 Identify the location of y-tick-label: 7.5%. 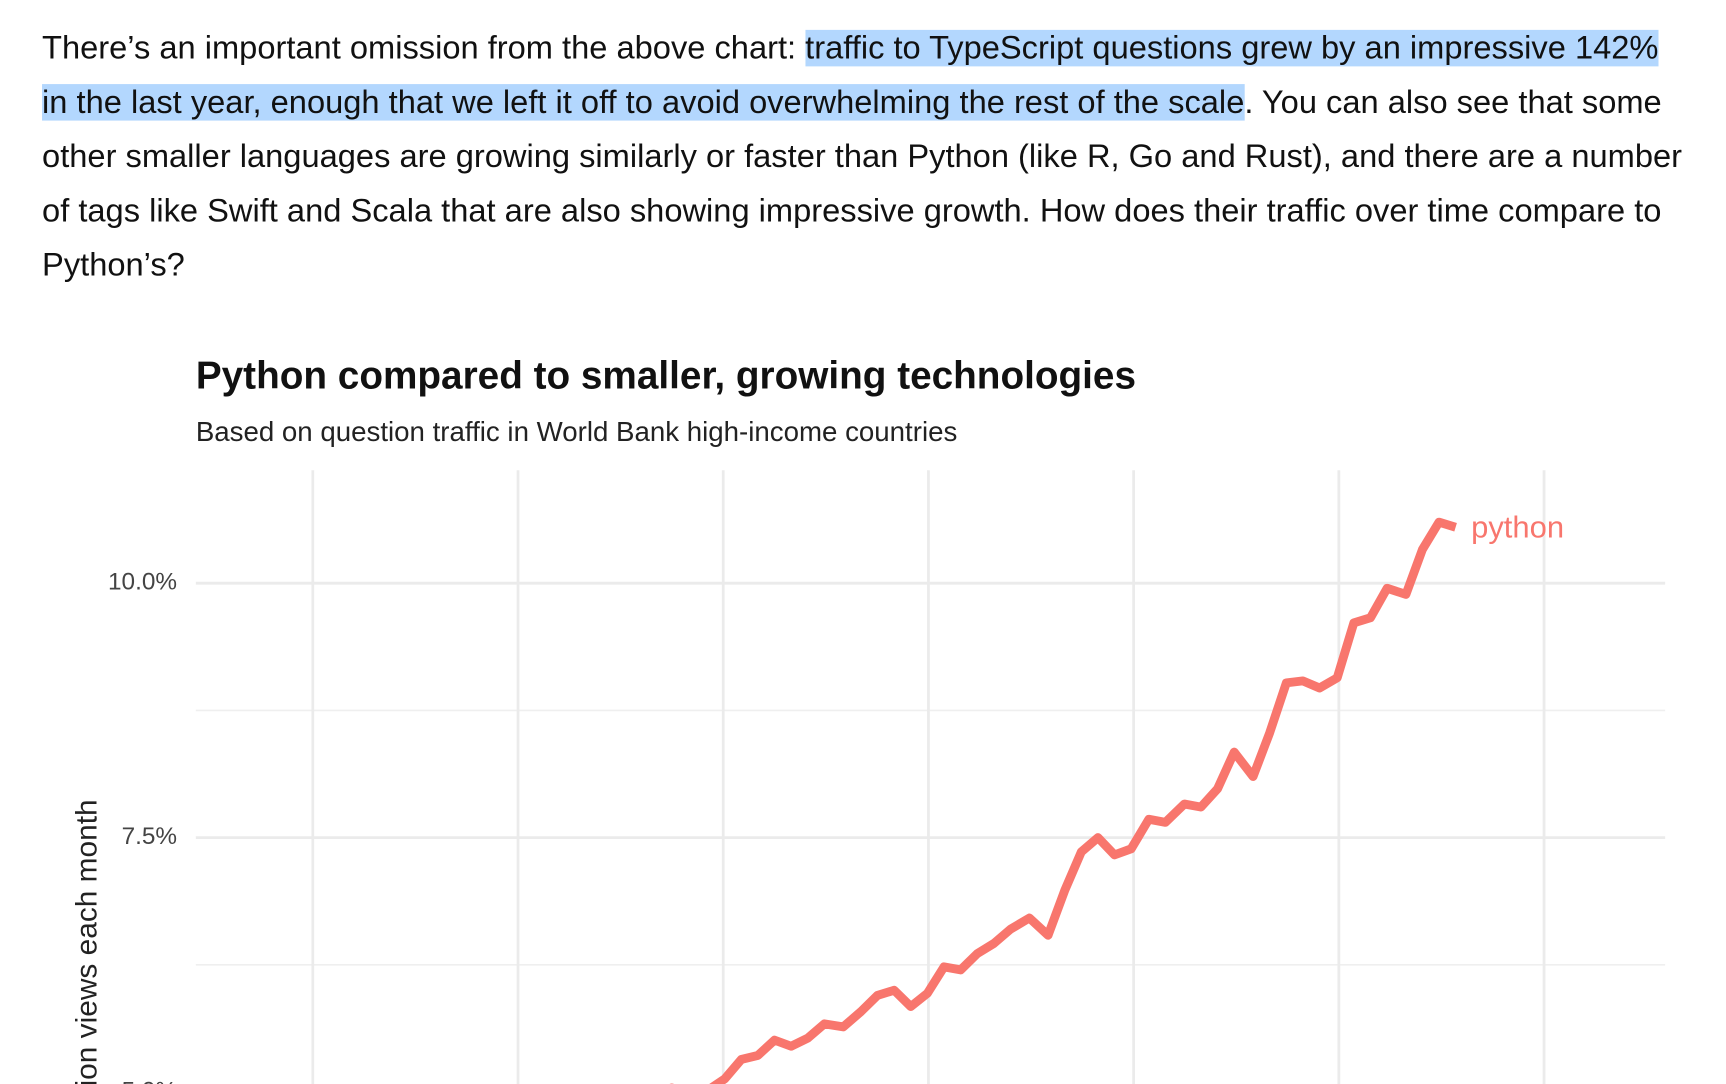
(149, 836).